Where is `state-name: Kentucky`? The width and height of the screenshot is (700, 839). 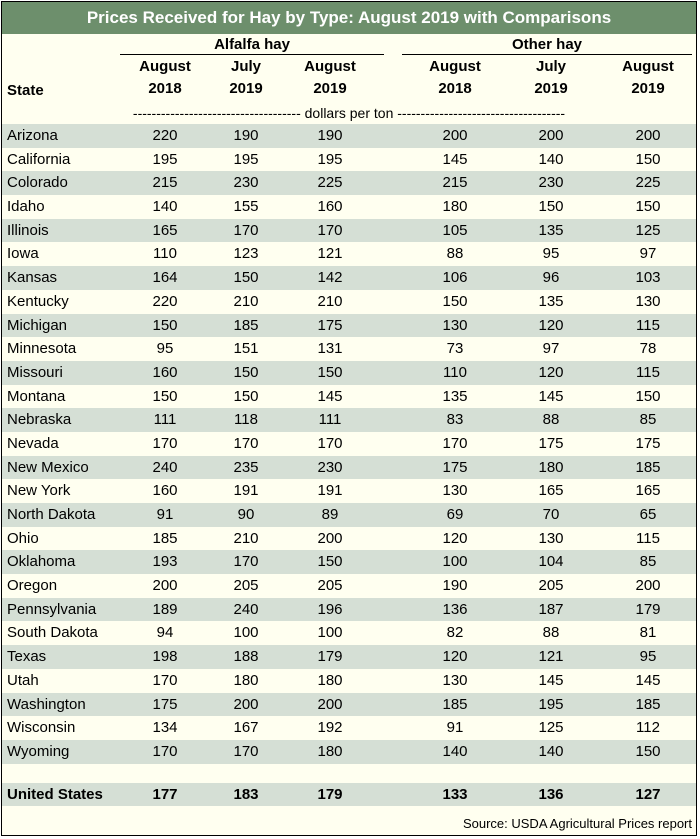 state-name: Kentucky is located at coordinates (38, 301).